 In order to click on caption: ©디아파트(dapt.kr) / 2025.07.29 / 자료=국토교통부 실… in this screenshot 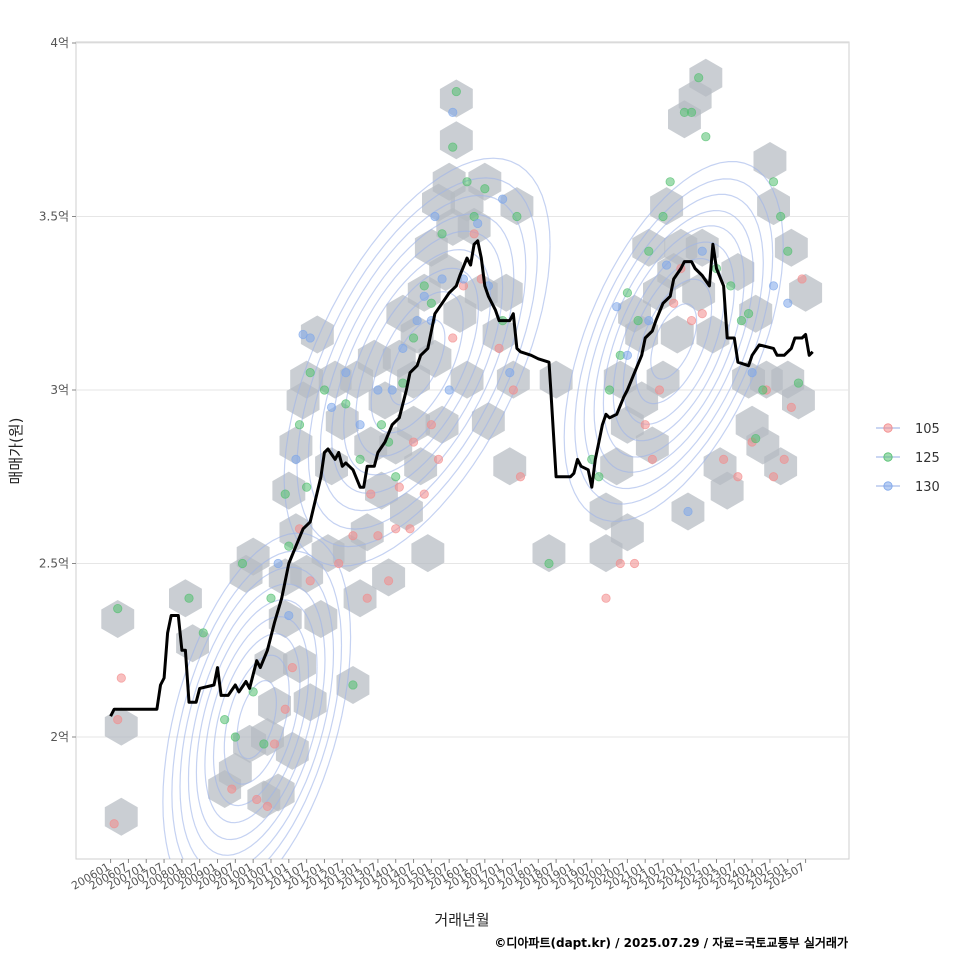, I will do `click(671, 942)`.